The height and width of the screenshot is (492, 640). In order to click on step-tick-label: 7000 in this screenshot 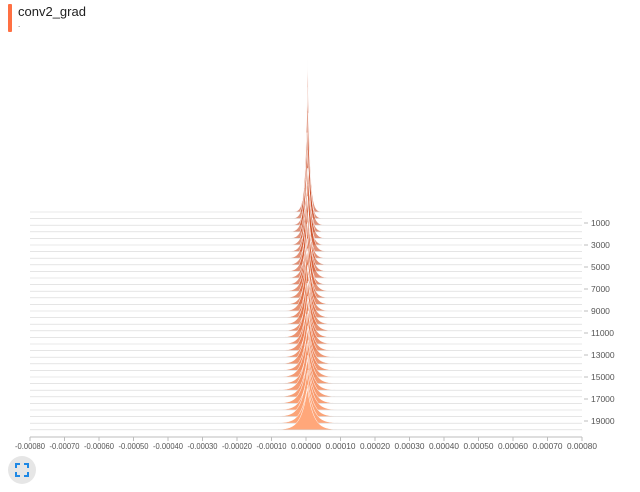, I will do `click(600, 289)`.